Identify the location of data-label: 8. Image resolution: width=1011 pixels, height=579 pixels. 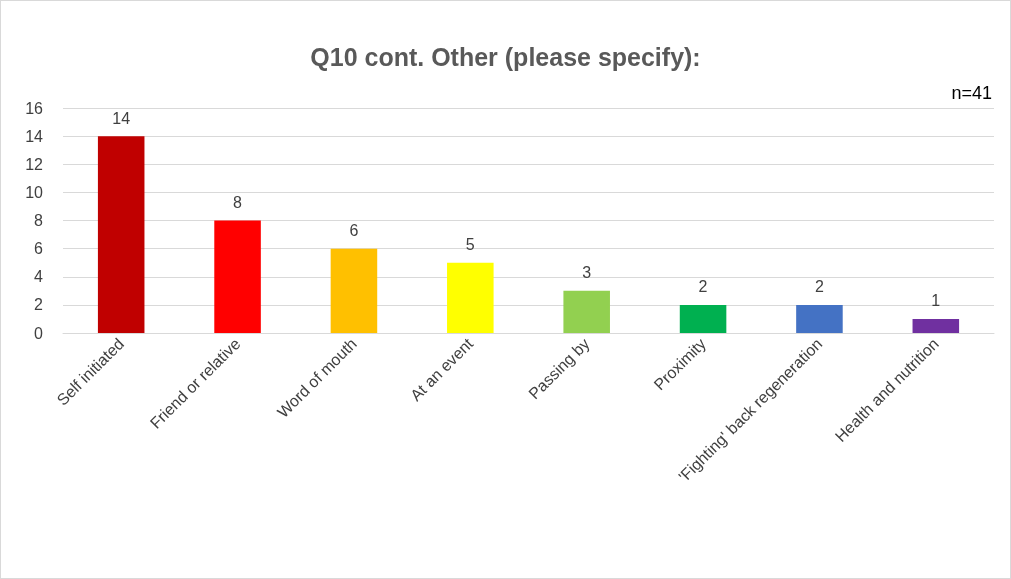
(238, 202).